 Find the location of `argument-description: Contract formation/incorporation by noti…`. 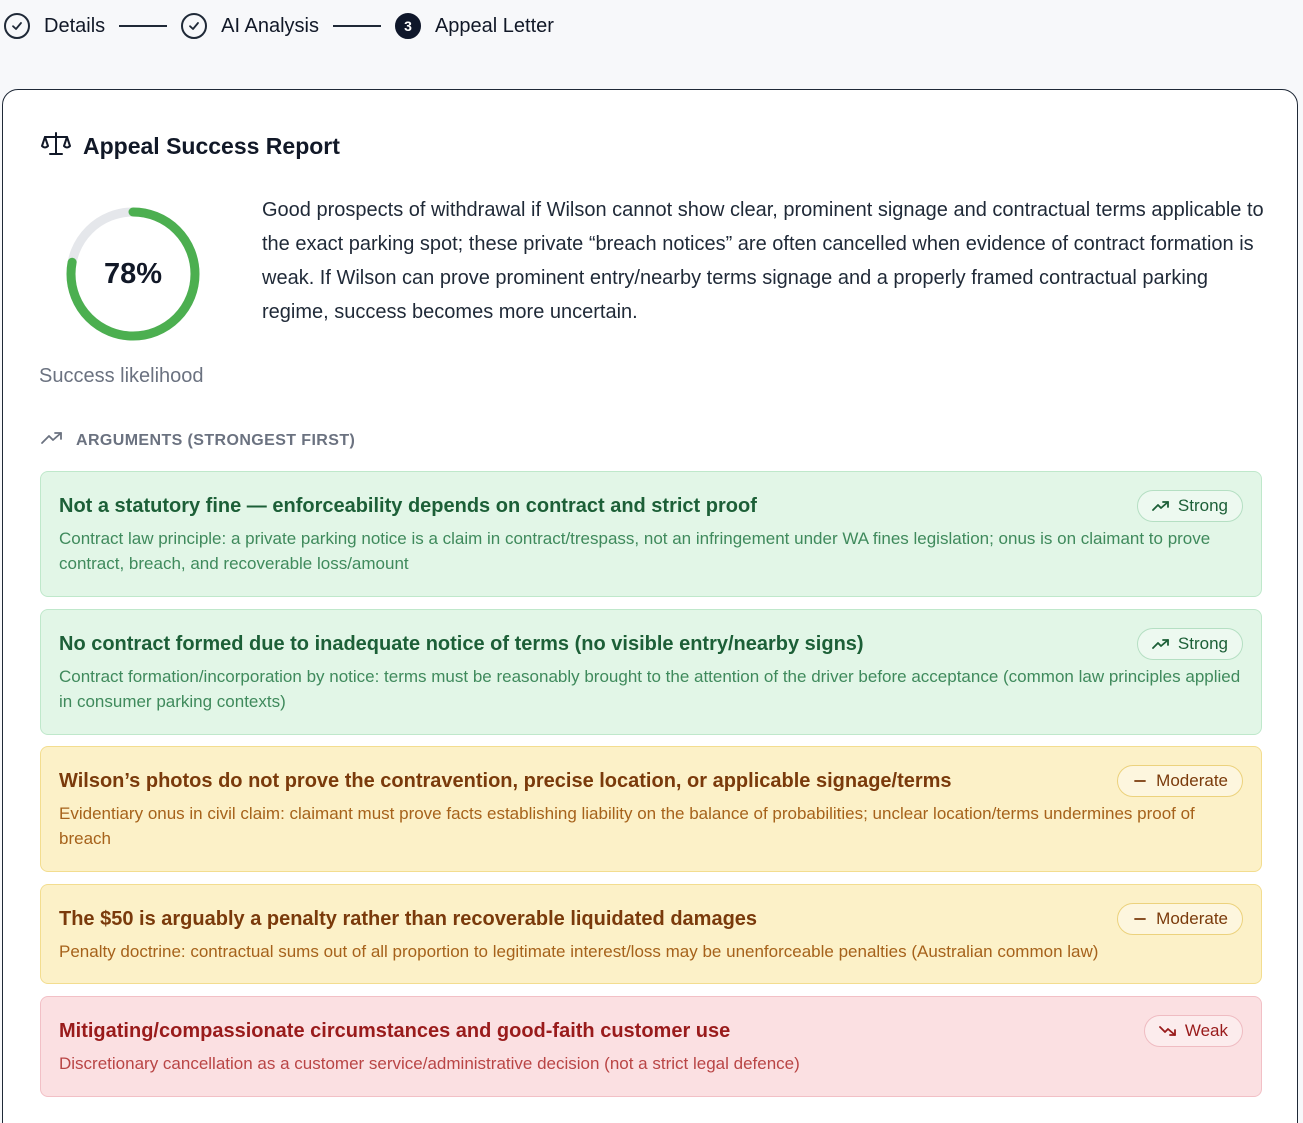

argument-description: Contract formation/incorporation by noti… is located at coordinates (650, 689).